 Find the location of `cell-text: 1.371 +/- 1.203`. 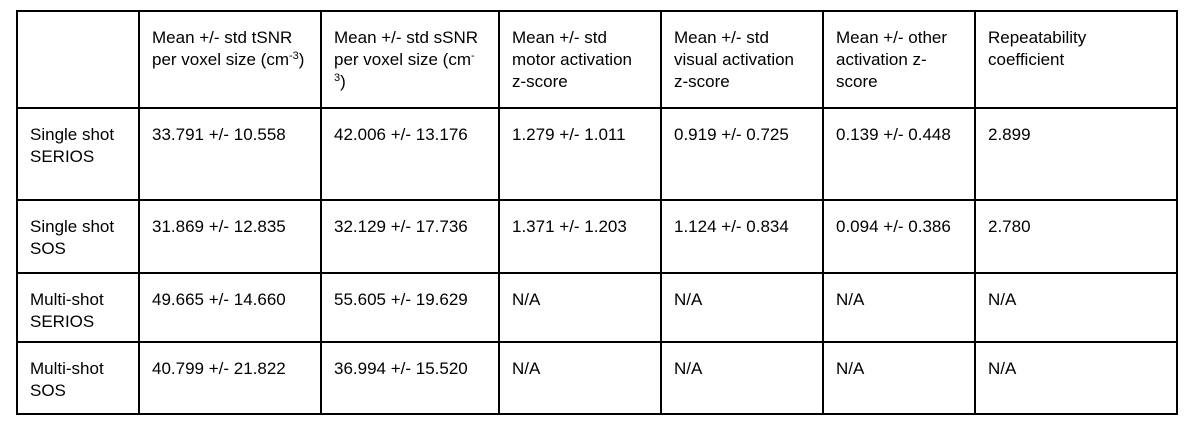

cell-text: 1.371 +/- 1.203 is located at coordinates (569, 226).